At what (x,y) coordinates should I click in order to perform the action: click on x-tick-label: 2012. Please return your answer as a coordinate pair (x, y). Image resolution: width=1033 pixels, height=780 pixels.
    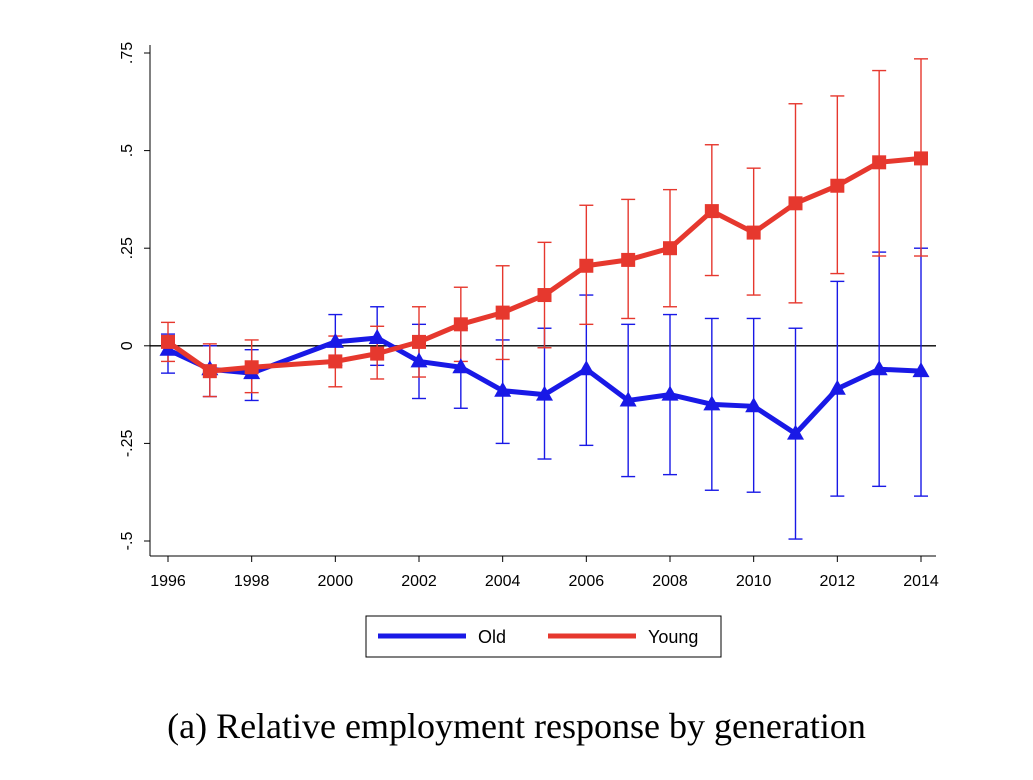
    Looking at the image, I should click on (838, 581).